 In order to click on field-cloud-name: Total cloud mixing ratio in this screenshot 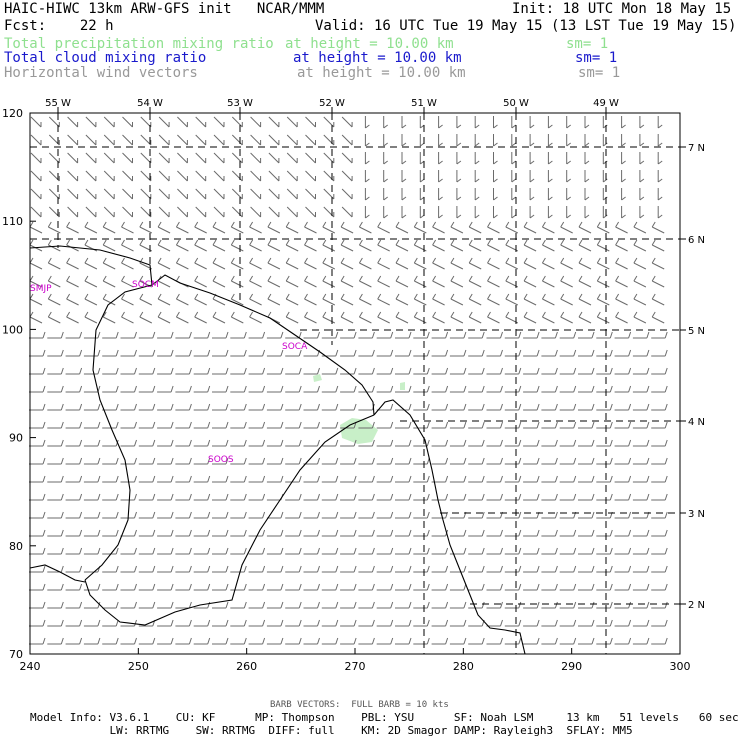, I will do `click(105, 58)`.